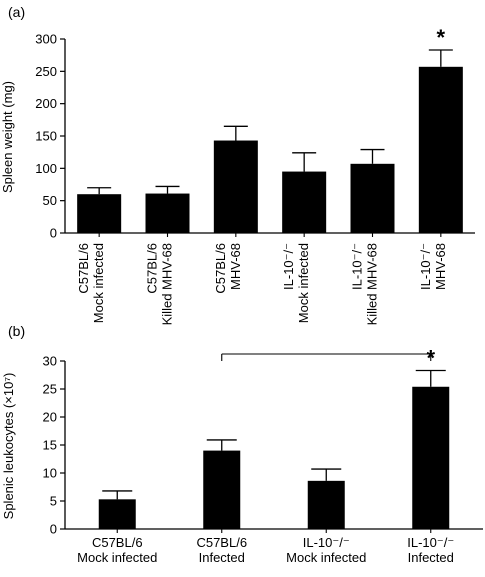  I want to click on chart-a-ytick-label: 0, so click(53, 233).